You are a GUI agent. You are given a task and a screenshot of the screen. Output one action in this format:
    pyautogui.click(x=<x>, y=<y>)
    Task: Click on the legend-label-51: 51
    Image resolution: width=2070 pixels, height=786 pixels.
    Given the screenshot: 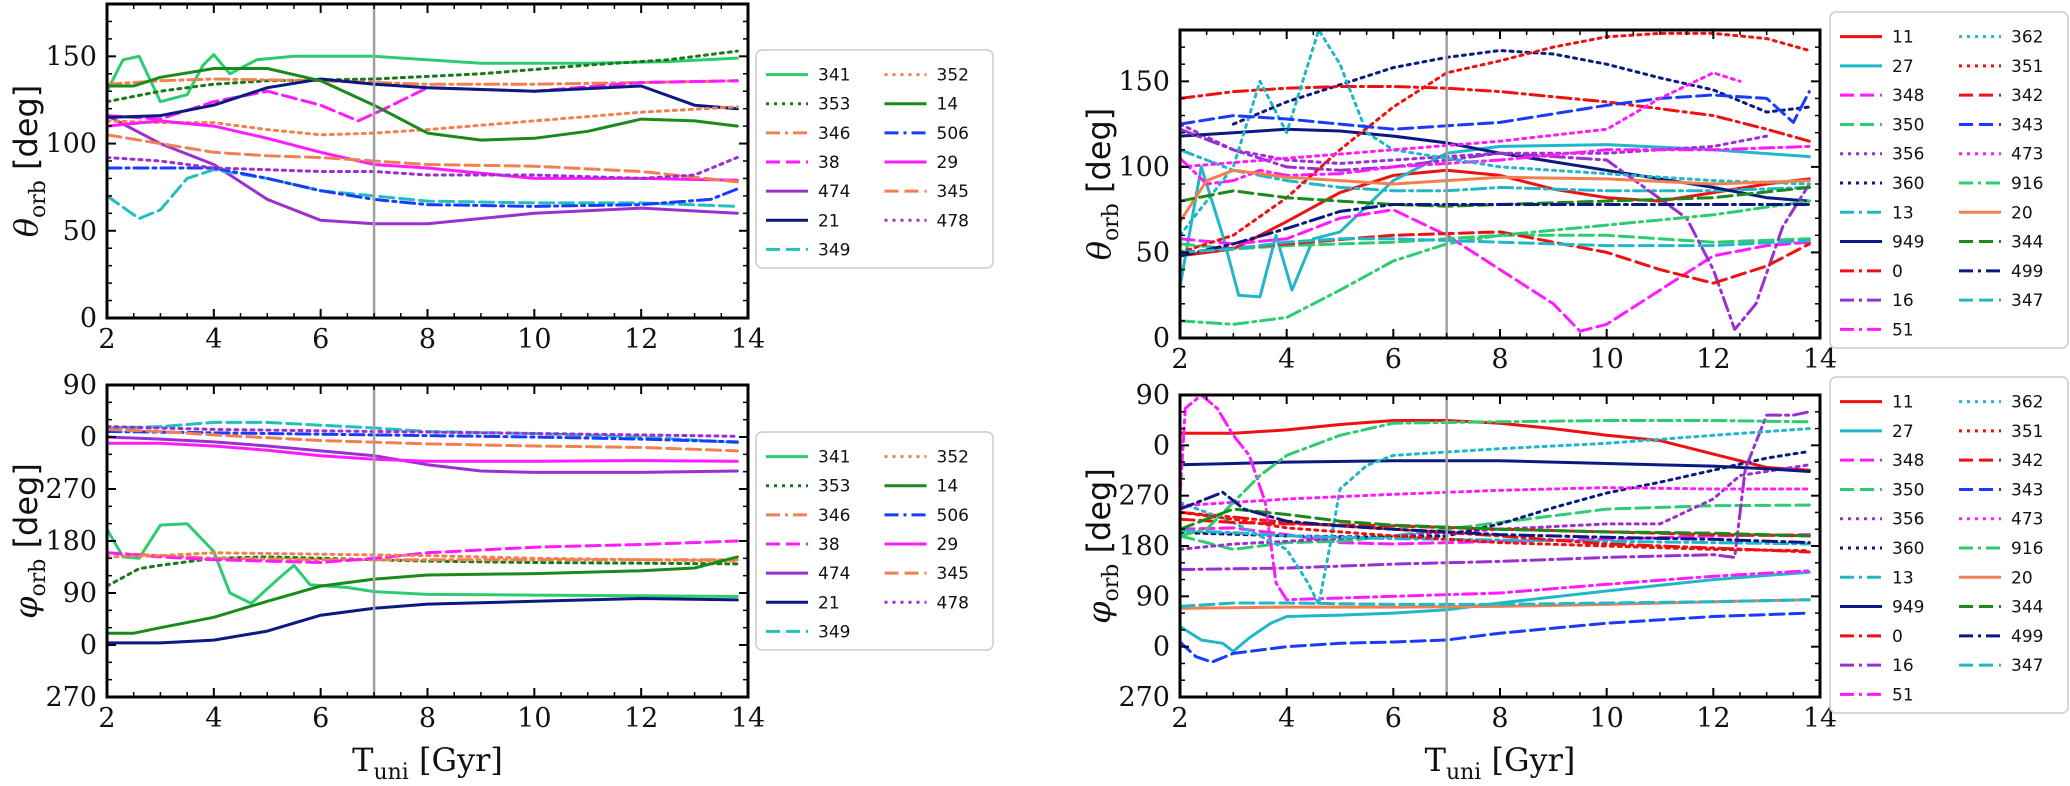 What is the action you would take?
    pyautogui.click(x=1903, y=695)
    